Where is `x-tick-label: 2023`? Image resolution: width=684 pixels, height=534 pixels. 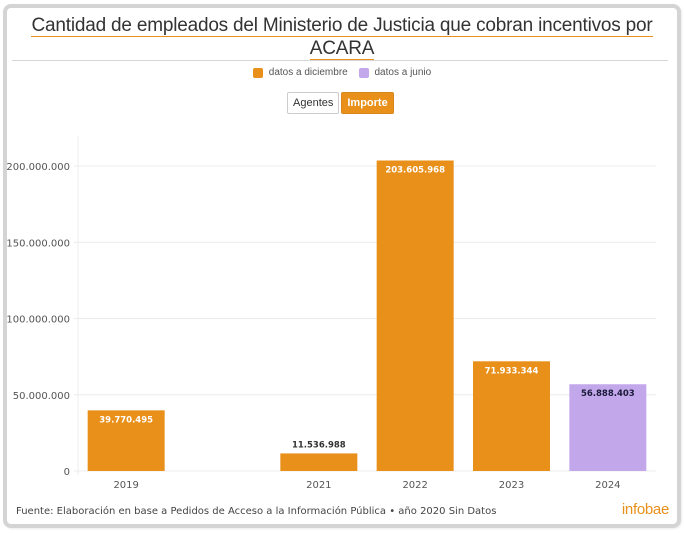
x-tick-label: 2023 is located at coordinates (511, 485).